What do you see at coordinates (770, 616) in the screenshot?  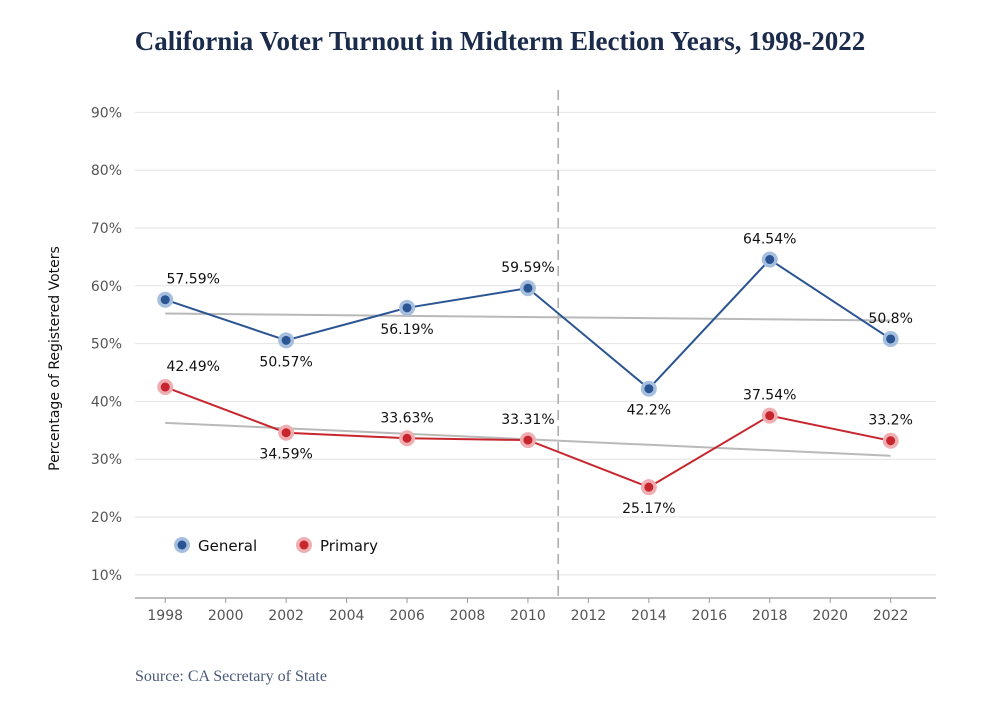 I see `x-tick-label: 2018` at bounding box center [770, 616].